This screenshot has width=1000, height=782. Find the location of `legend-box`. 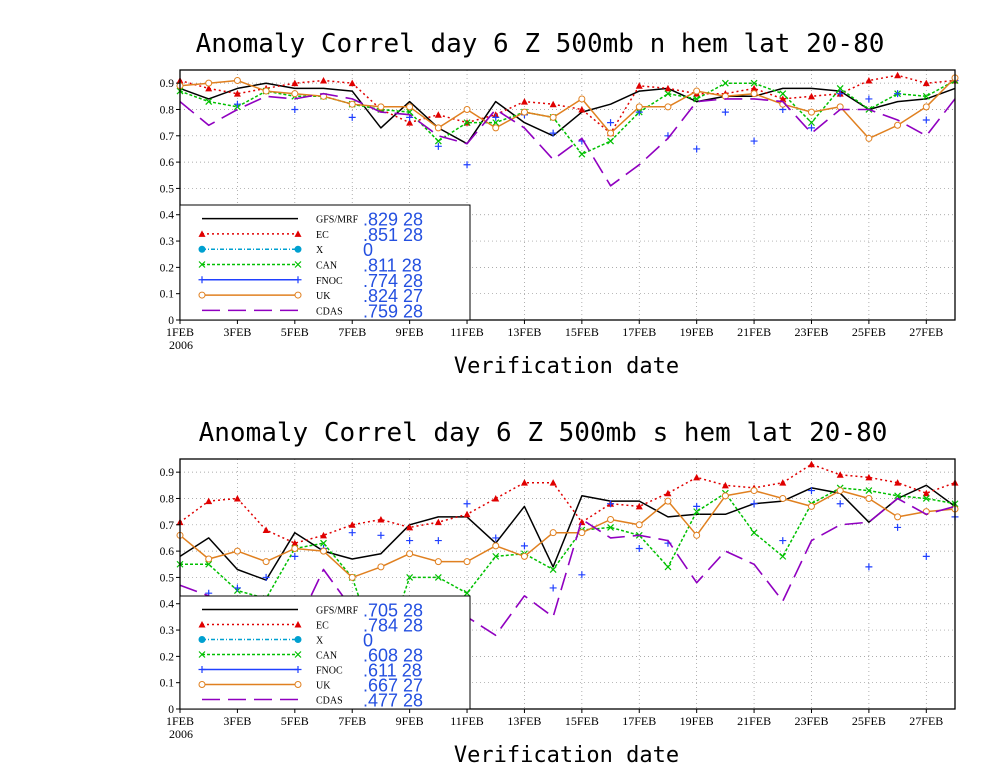

legend-box is located at coordinates (325, 652).